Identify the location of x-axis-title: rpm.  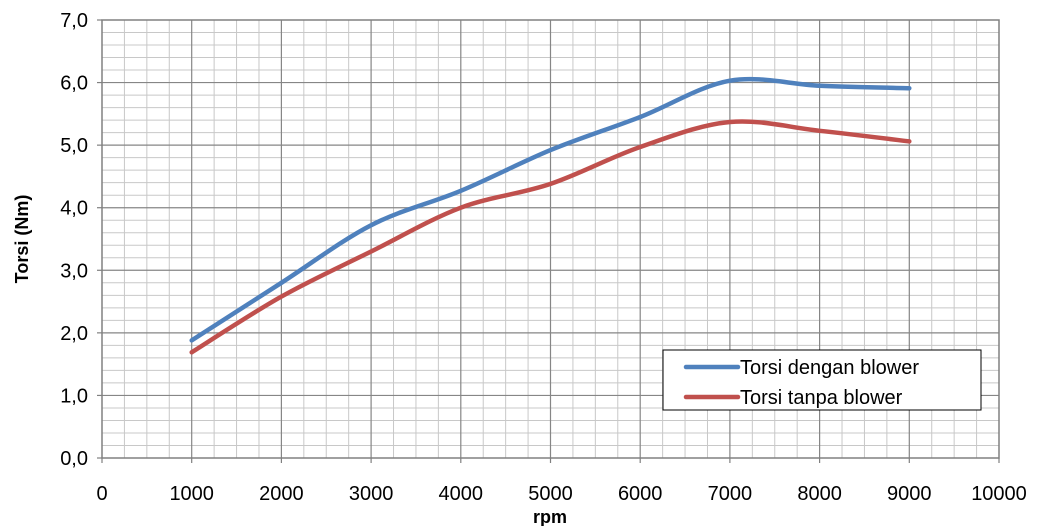
(550, 516).